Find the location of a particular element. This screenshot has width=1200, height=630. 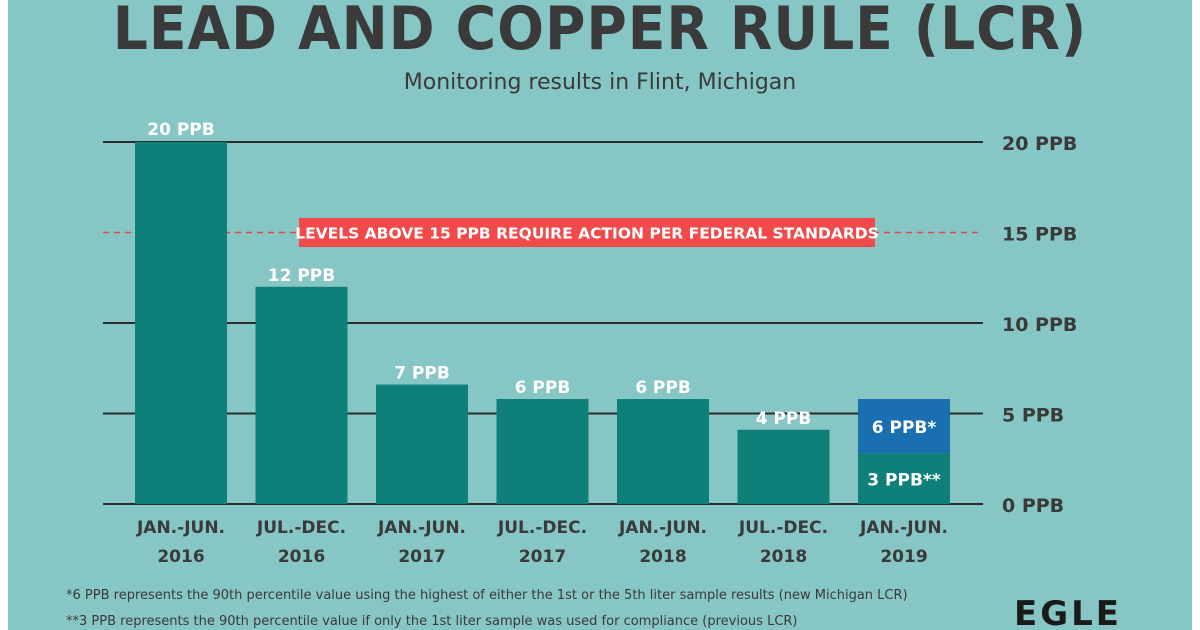

y-tick-label: 10 PPB is located at coordinates (1039, 325).